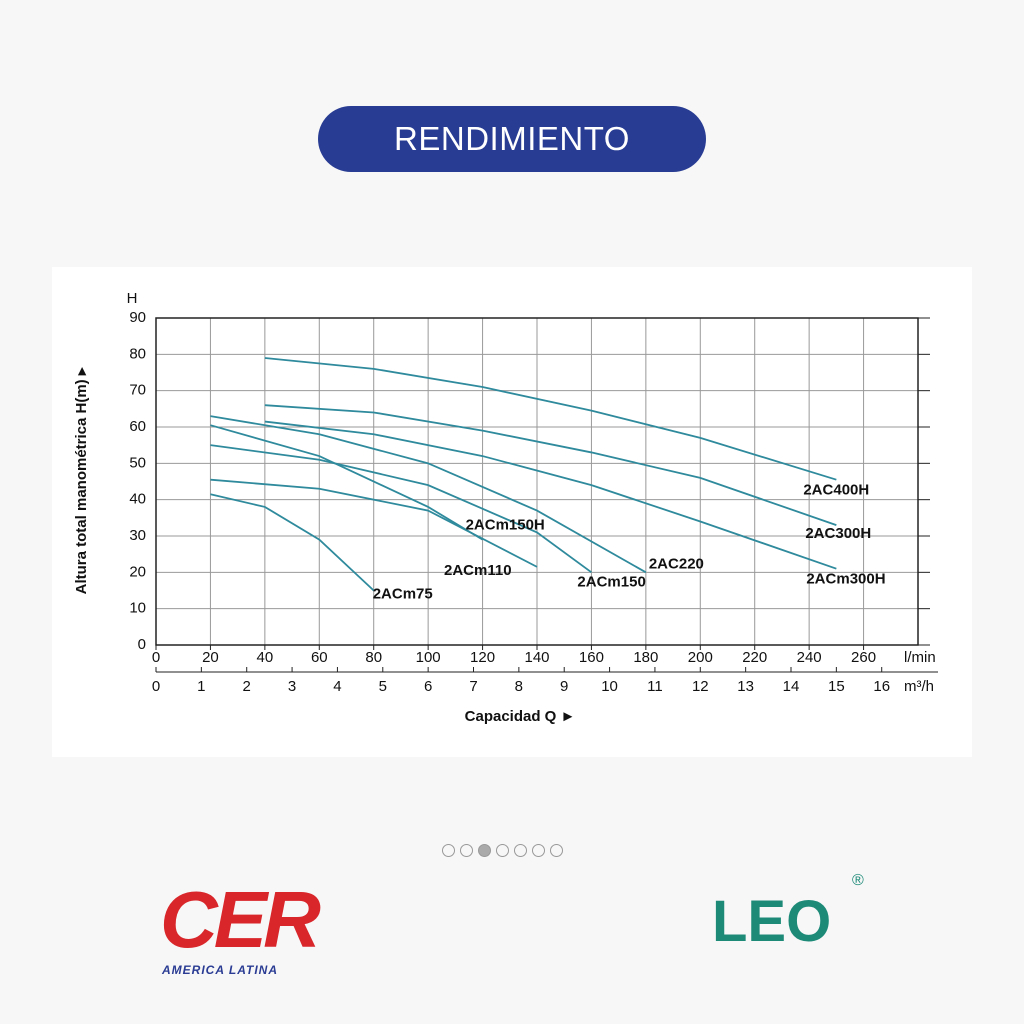 The image size is (1024, 1024). What do you see at coordinates (676, 563) in the screenshot?
I see `curve-label: 2AC220` at bounding box center [676, 563].